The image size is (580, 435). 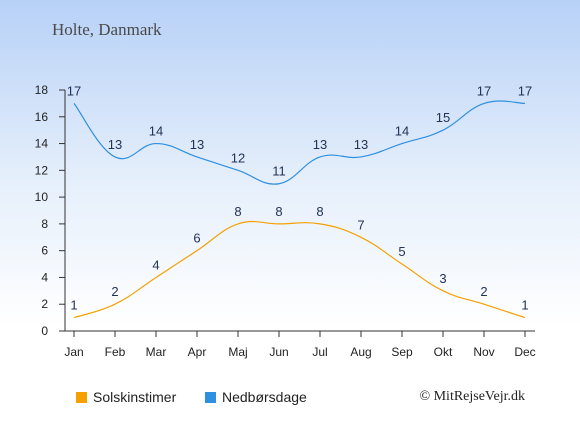 I want to click on y-tick-label: 0, so click(x=44, y=331).